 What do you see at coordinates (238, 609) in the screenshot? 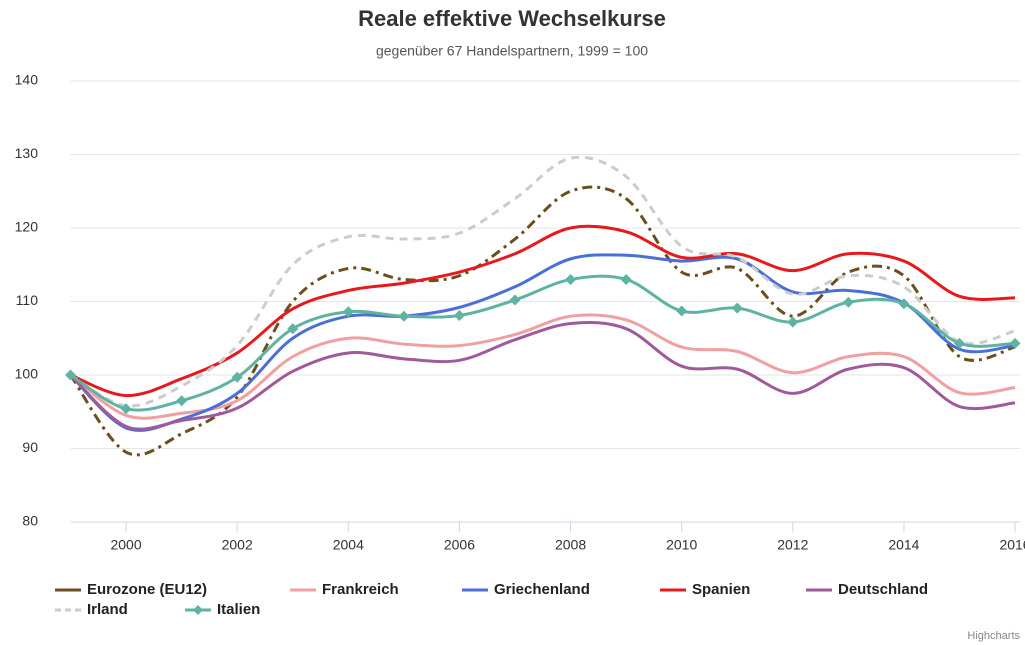
I see `legend-label: Italien` at bounding box center [238, 609].